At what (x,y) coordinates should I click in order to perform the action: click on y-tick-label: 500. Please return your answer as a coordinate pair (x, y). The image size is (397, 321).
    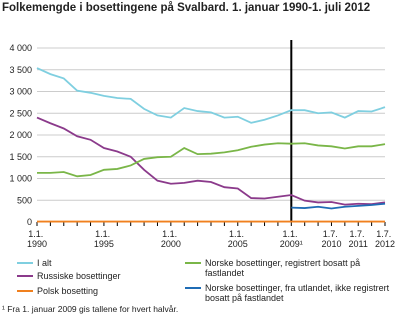
    Looking at the image, I should click on (24, 200).